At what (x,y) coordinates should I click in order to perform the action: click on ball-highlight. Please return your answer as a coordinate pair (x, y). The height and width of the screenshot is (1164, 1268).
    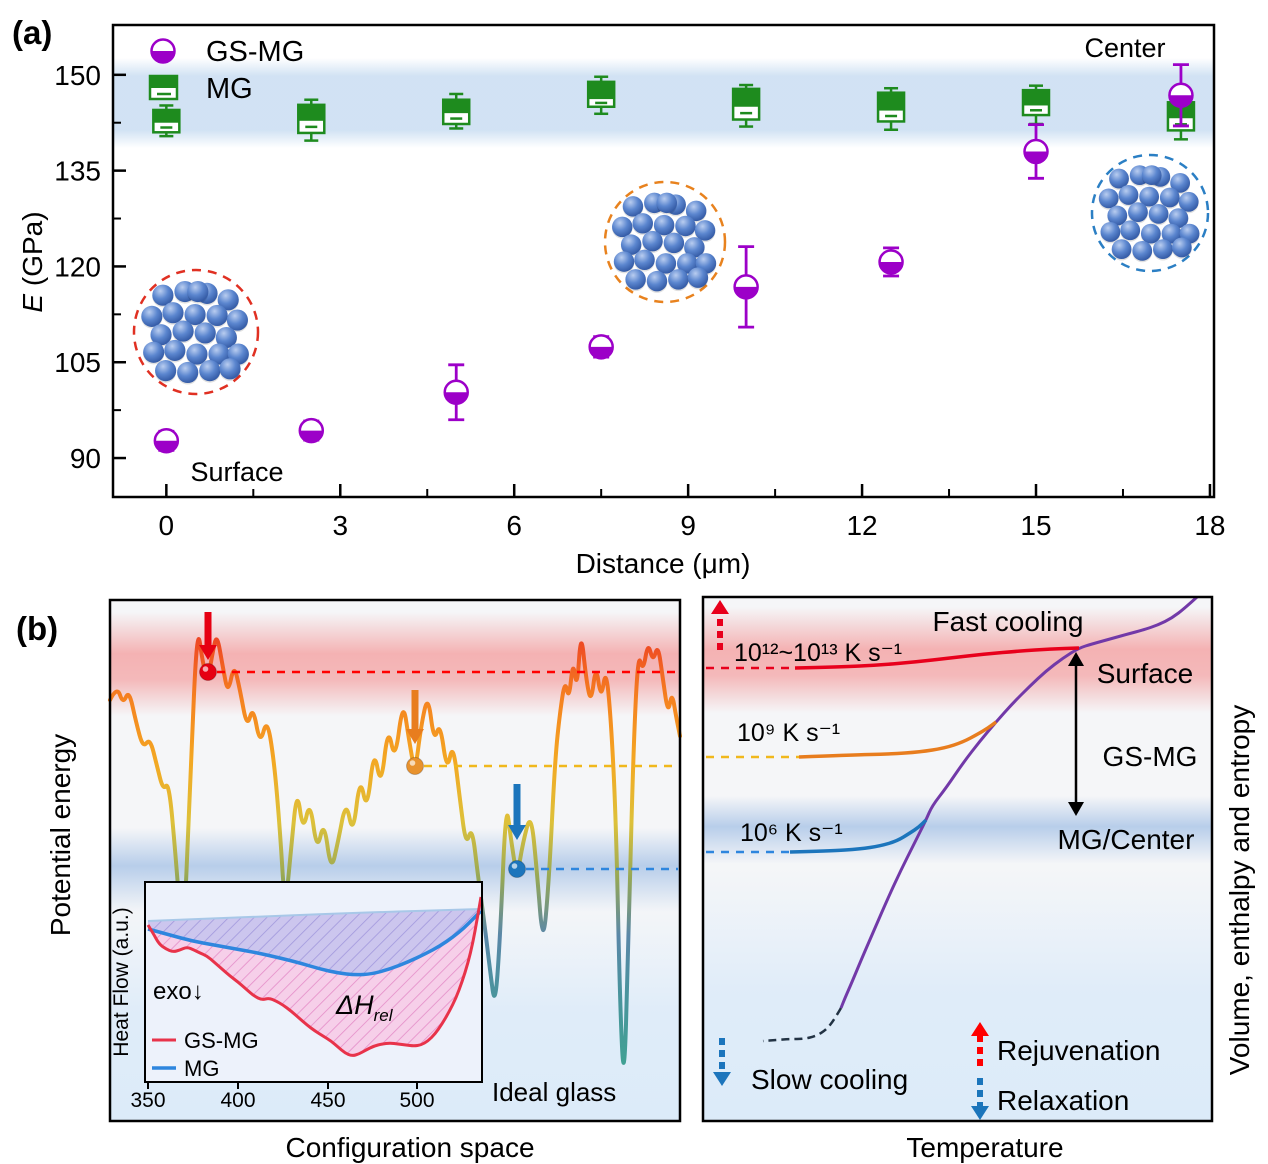
    Looking at the image, I should click on (514, 866).